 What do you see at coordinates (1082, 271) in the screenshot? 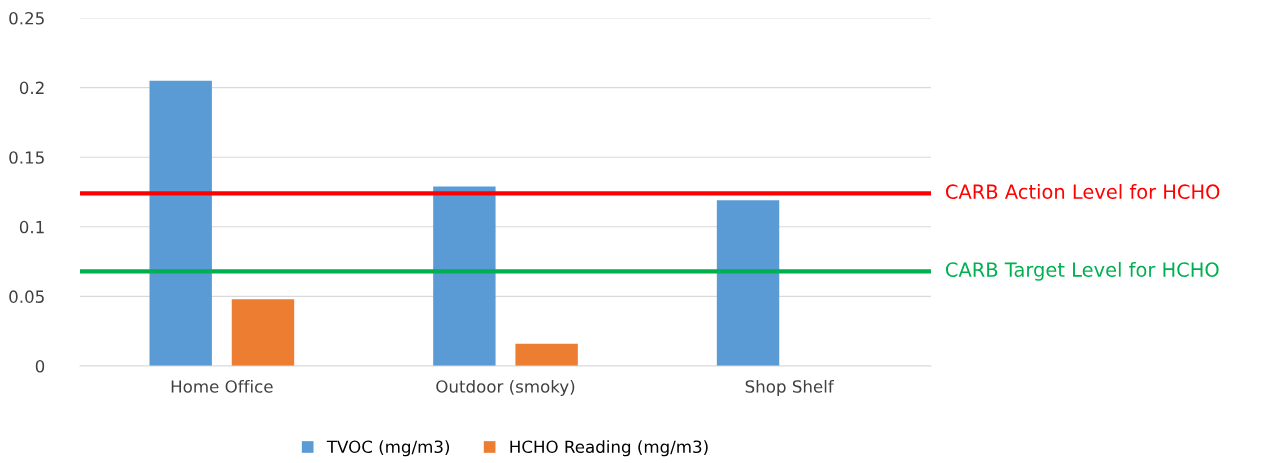
I see `ref-line-label: CARB Target Level for HCHO` at bounding box center [1082, 271].